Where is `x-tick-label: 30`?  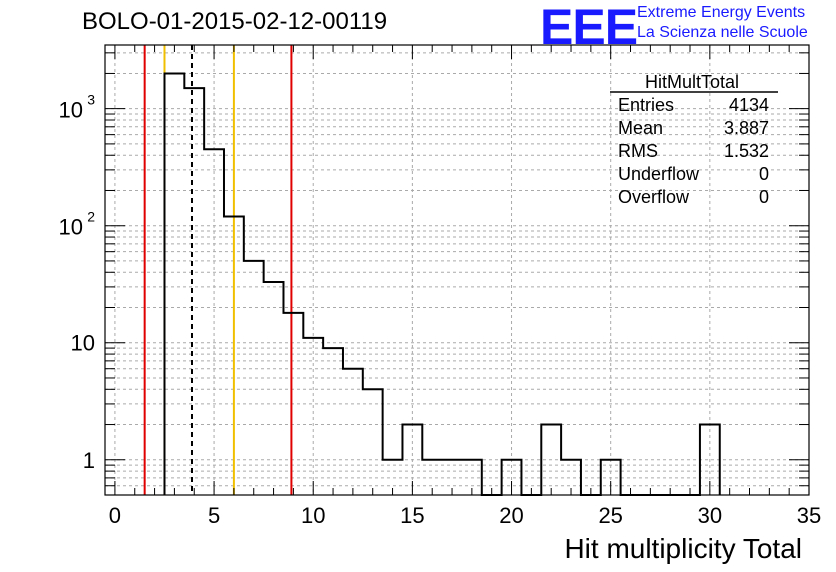
x-tick-label: 30 is located at coordinates (710, 515).